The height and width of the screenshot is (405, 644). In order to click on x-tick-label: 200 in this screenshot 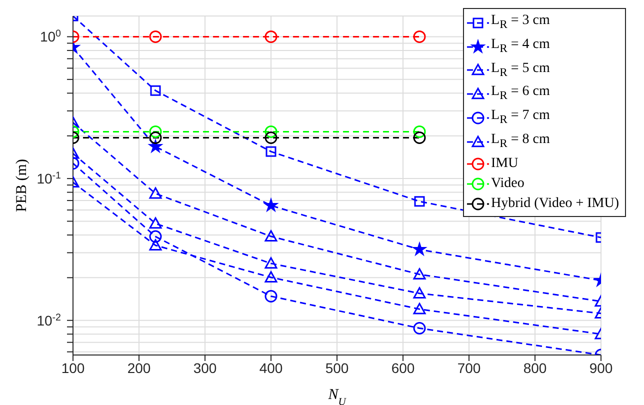, I will do `click(139, 368)`.